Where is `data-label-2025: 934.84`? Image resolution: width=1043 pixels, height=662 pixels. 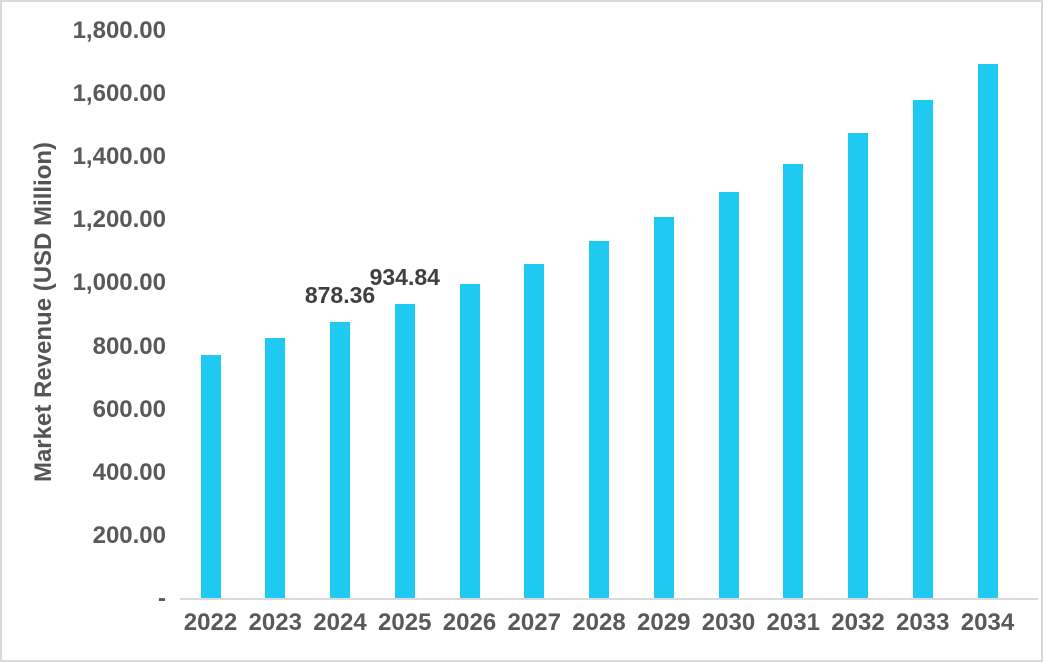 data-label-2025: 934.84 is located at coordinates (404, 277).